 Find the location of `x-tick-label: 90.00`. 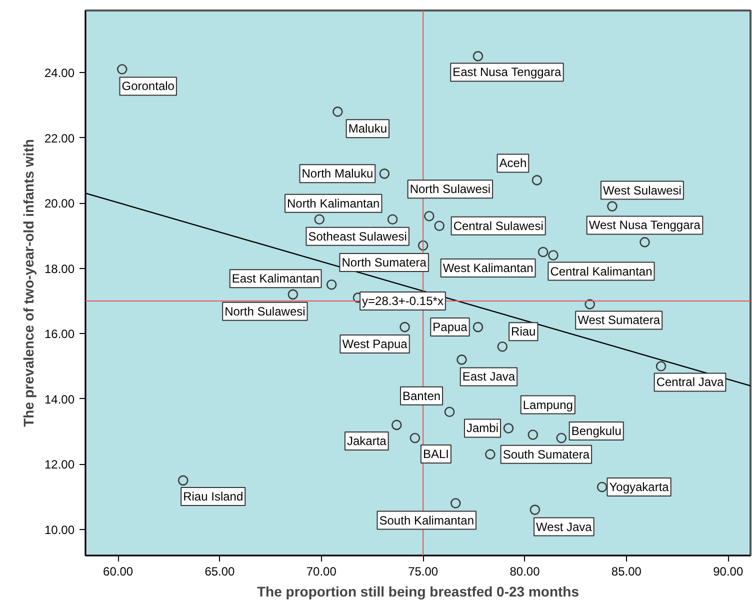

x-tick-label: 90.00 is located at coordinates (728, 571).